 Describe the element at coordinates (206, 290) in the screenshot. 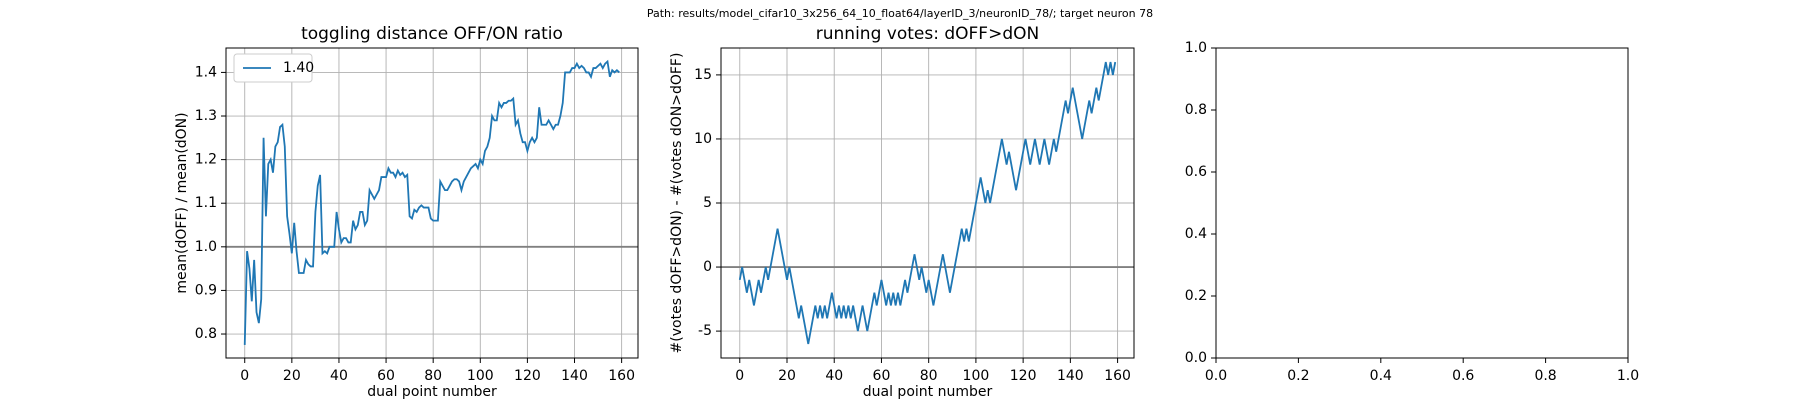

I see `y-tick-label: 0.9` at that location.